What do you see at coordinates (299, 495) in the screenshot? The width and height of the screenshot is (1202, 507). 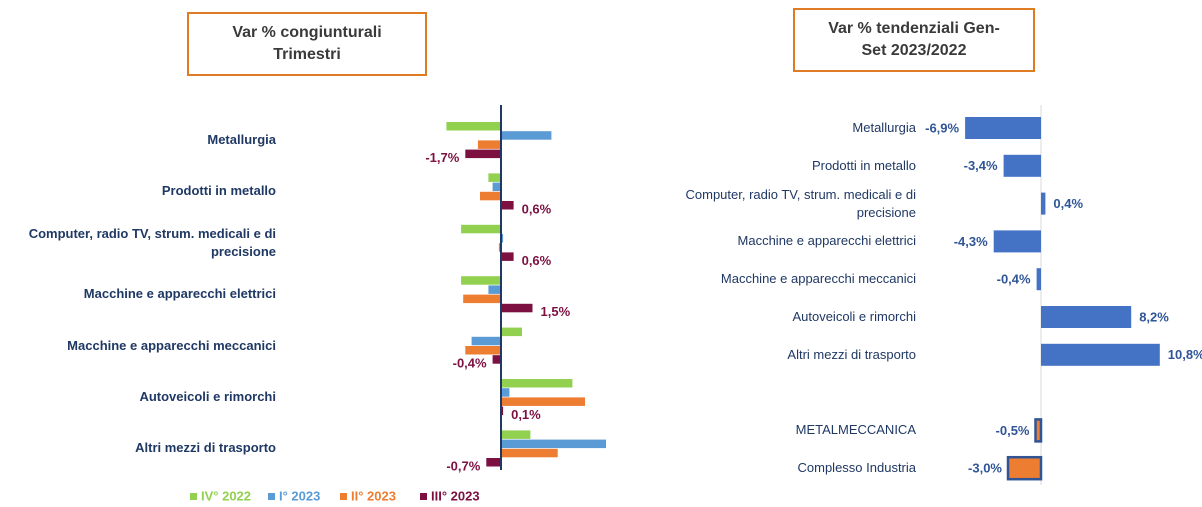 I see `legend-label: I° 2023` at bounding box center [299, 495].